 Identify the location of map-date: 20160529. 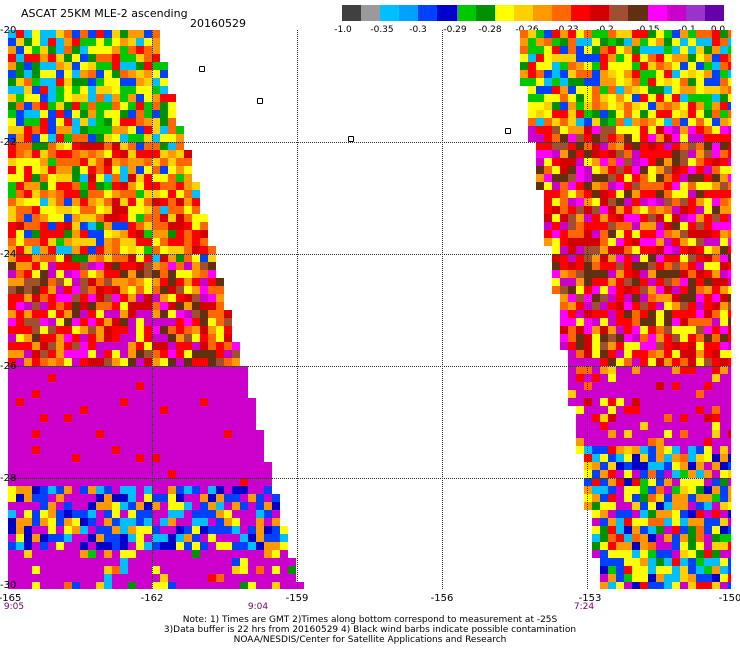
(218, 23).